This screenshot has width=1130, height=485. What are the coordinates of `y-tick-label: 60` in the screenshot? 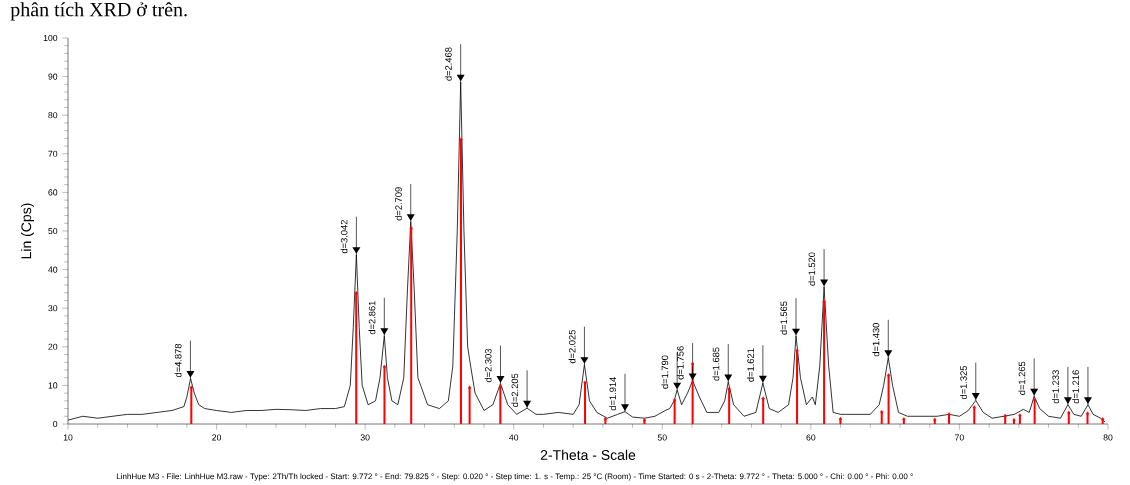 It's located at (53, 192).